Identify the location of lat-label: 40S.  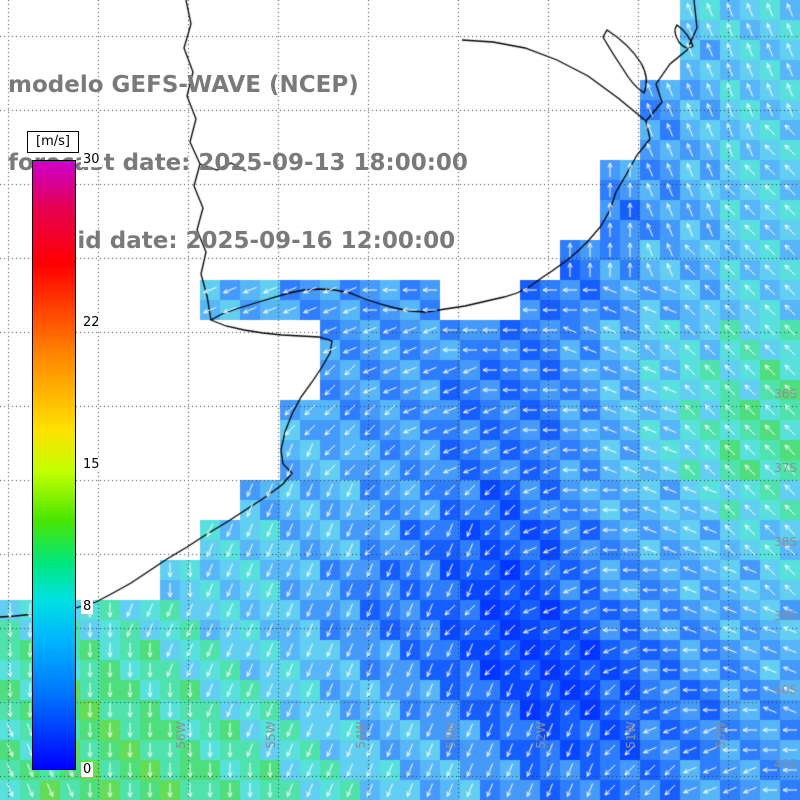
(785, 690).